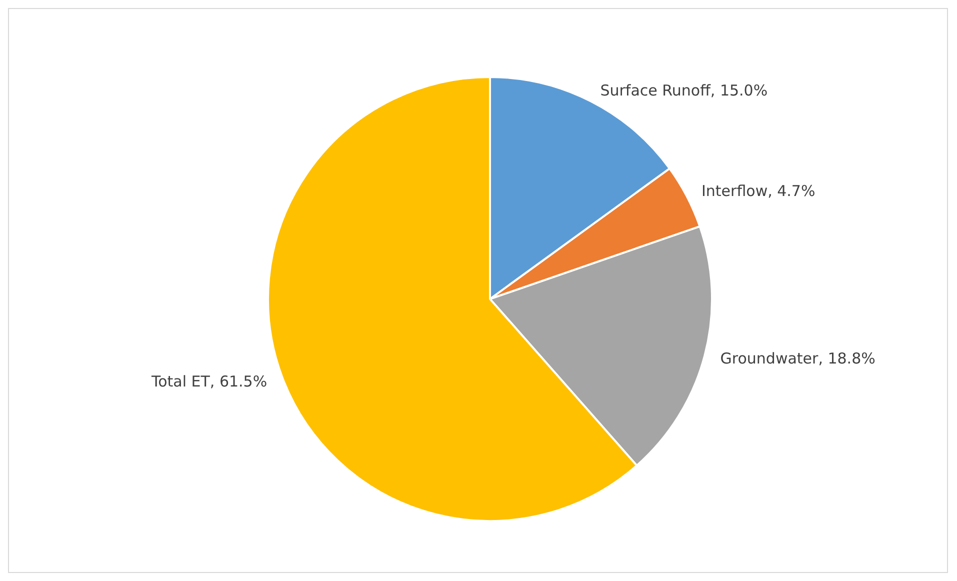  Describe the element at coordinates (798, 359) in the screenshot. I see `slice-label: Groundwater, 18.8%` at that location.